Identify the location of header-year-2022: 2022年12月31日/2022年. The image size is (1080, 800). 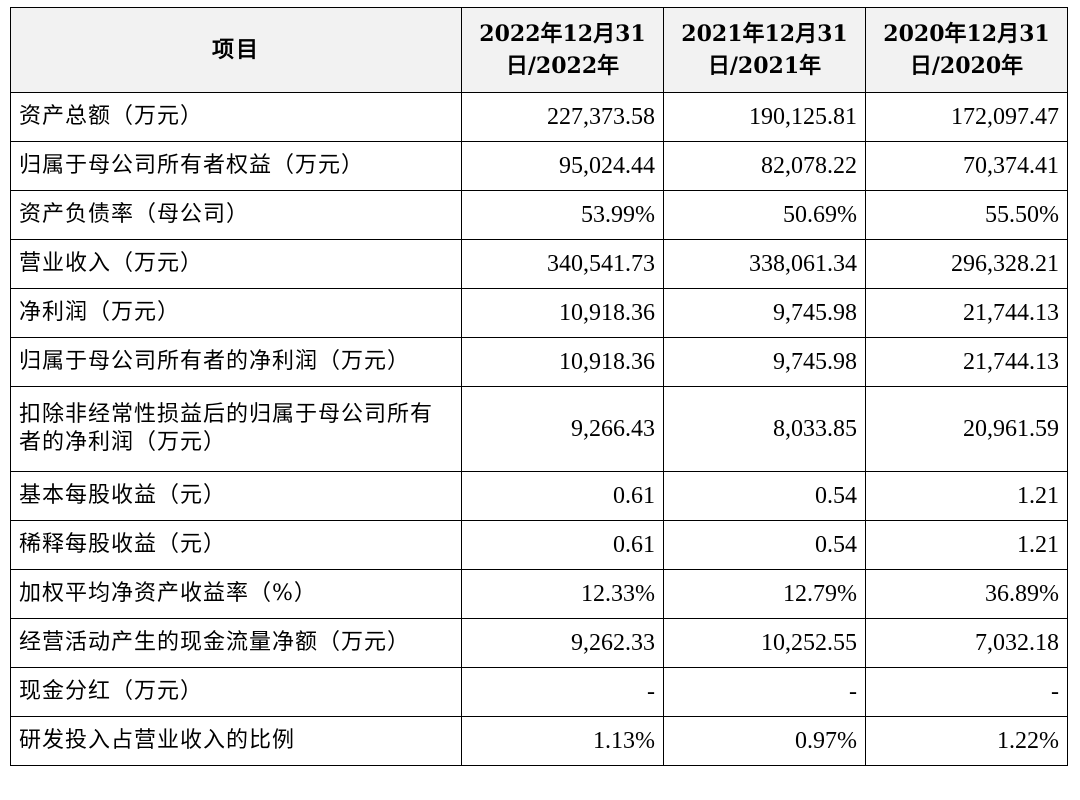
(562, 50).